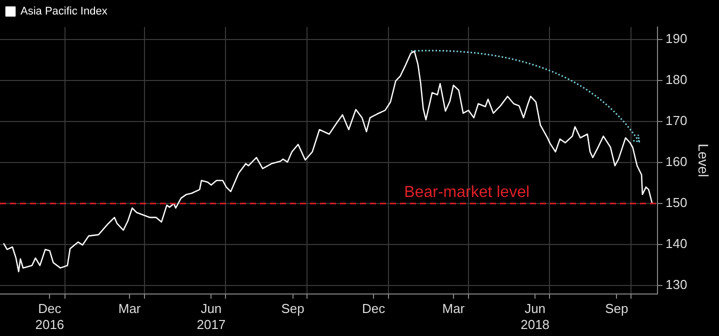  What do you see at coordinates (49, 316) in the screenshot?
I see `x-tick-label: Dec 2016` at bounding box center [49, 316].